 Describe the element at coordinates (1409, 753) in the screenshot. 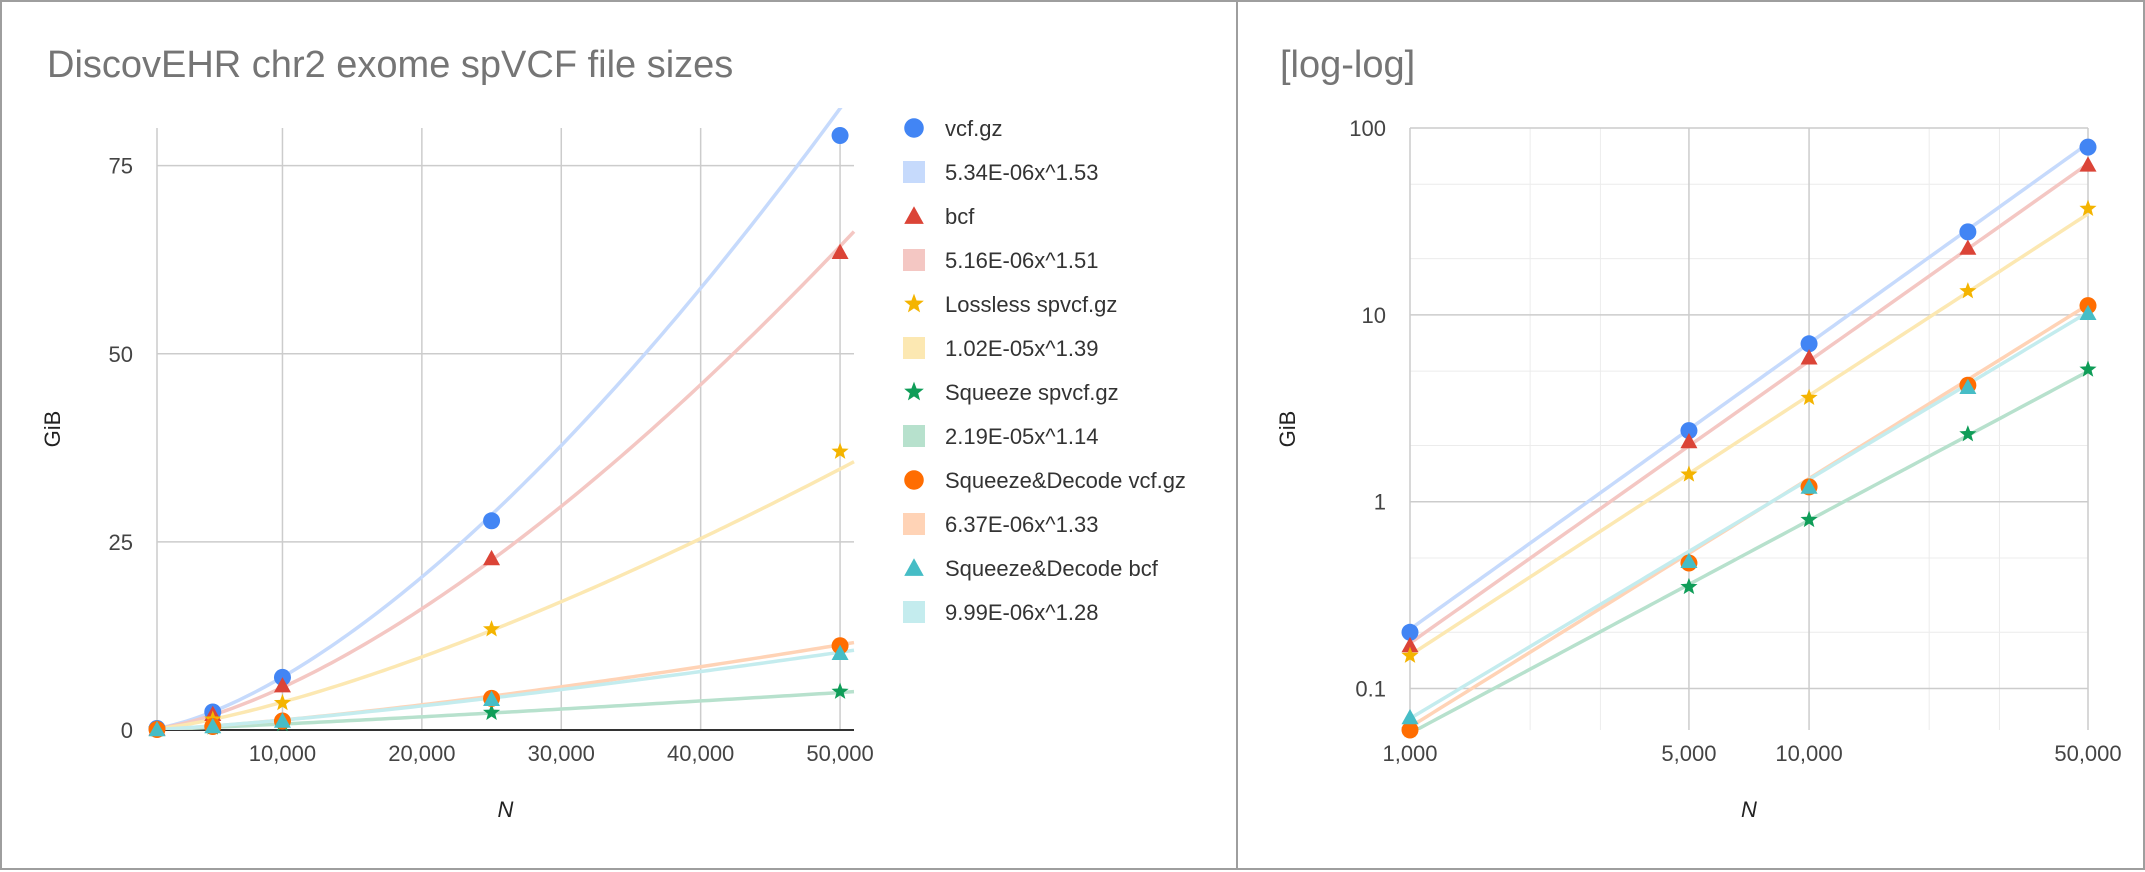

I see `x-tick-label: 1,000` at that location.